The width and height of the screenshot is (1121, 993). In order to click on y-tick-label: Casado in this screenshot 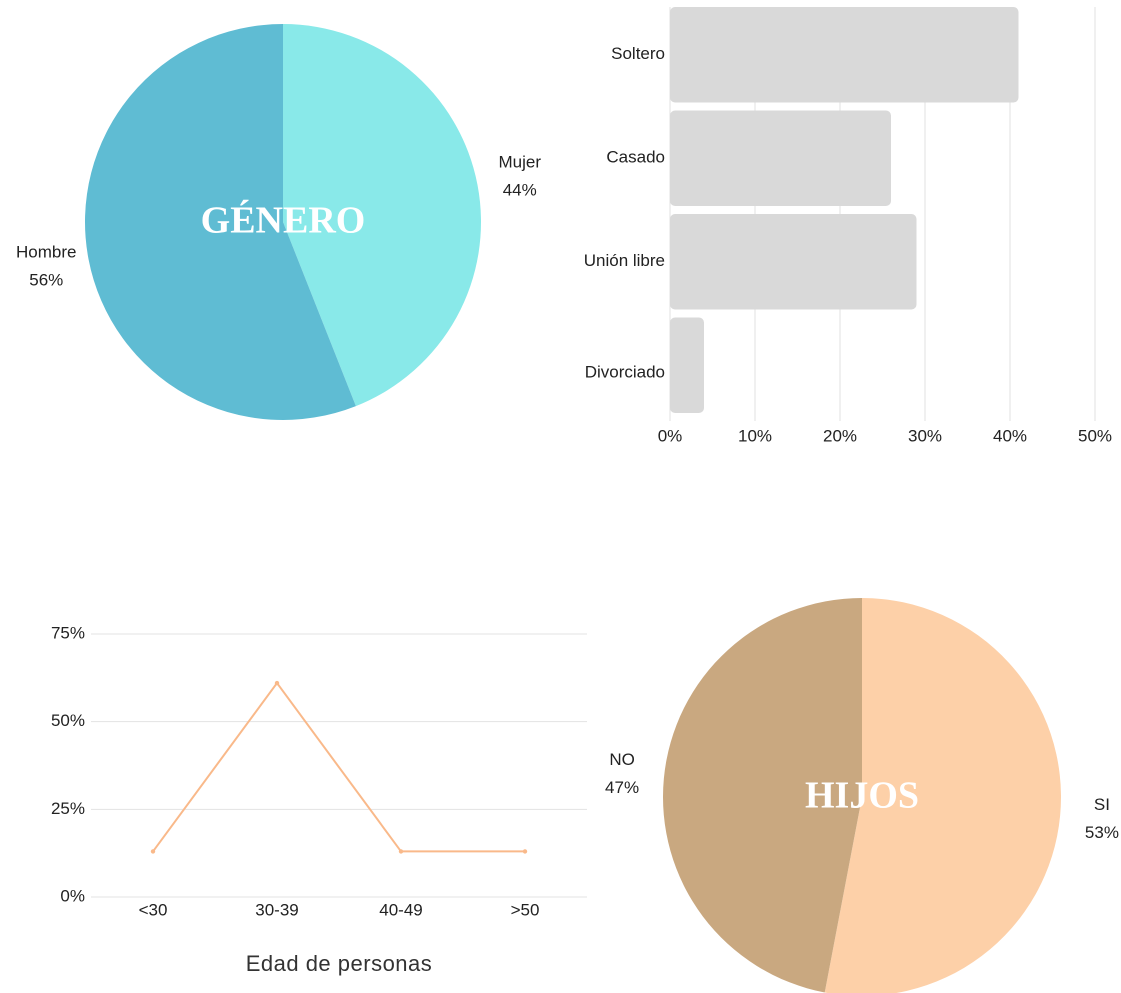, I will do `click(635, 157)`.